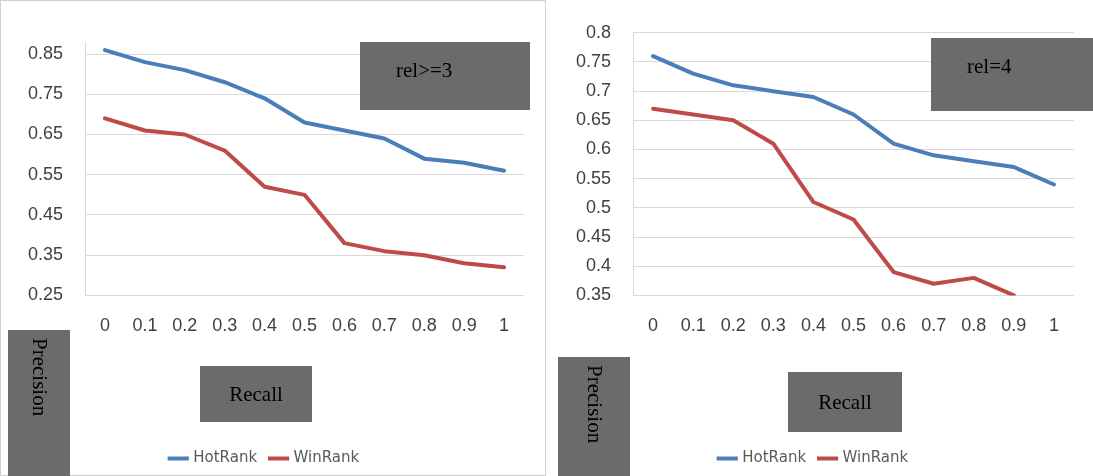  I want to click on note-box: rel=4, so click(1012, 74).